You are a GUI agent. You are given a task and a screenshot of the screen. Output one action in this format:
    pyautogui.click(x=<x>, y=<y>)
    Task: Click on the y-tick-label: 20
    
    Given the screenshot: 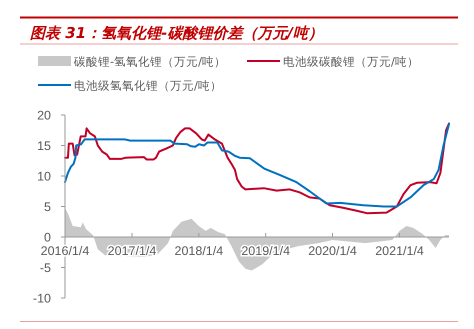 What is the action you would take?
    pyautogui.click(x=44, y=115)
    